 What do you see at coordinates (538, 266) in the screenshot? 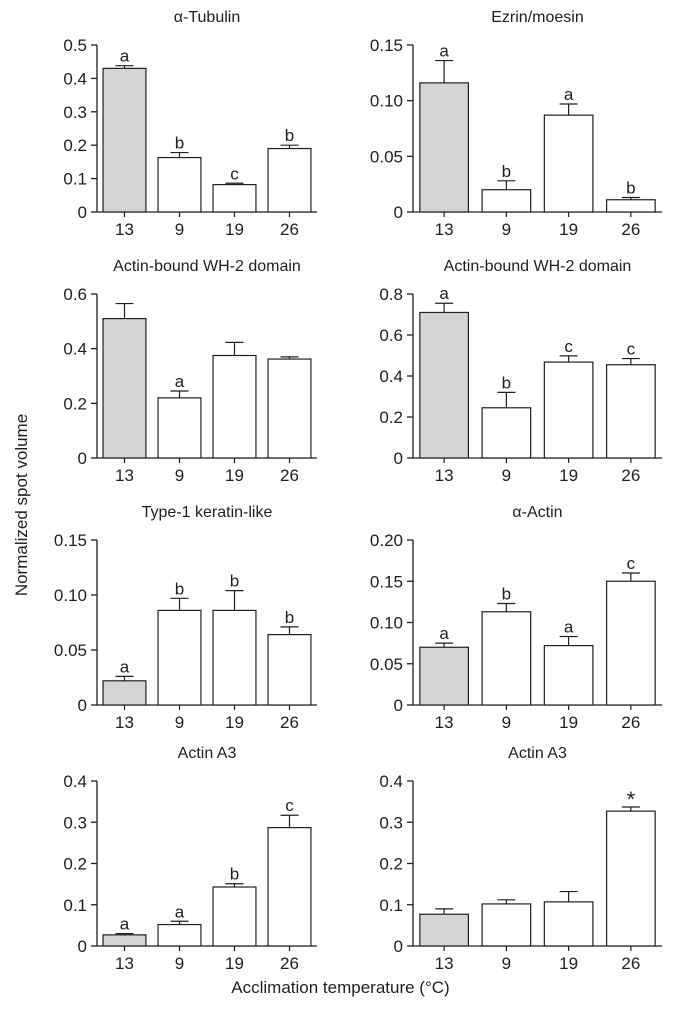
I see `chart-title: Actin-bound WH-2 domain` at bounding box center [538, 266].